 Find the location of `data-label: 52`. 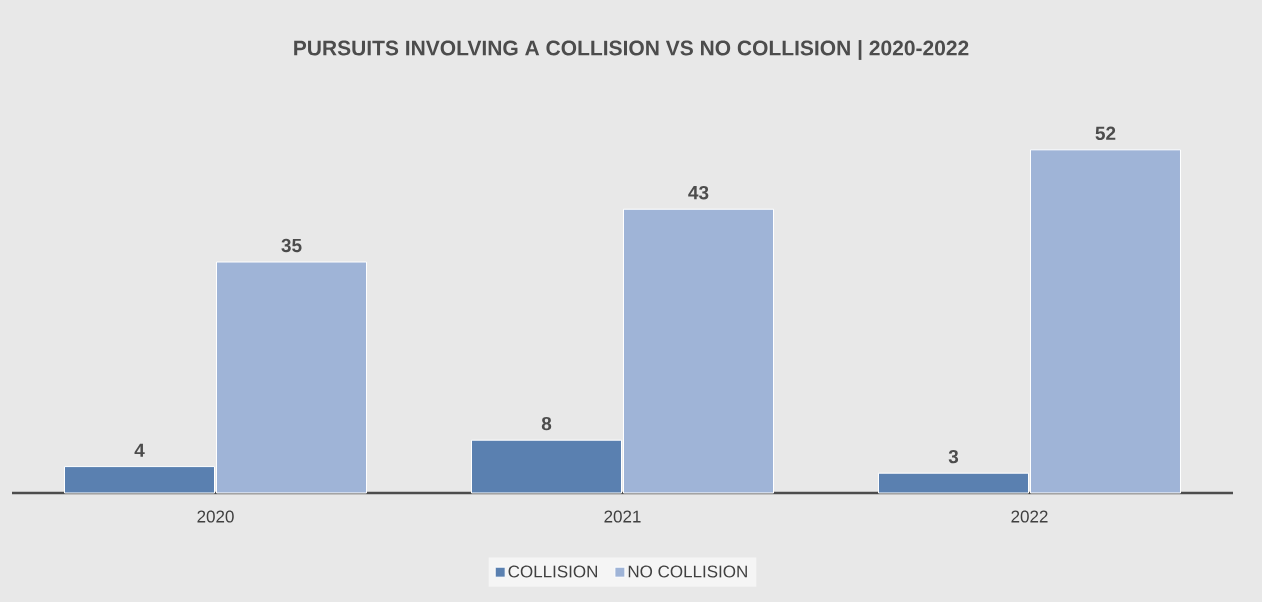

data-label: 52 is located at coordinates (1105, 133).